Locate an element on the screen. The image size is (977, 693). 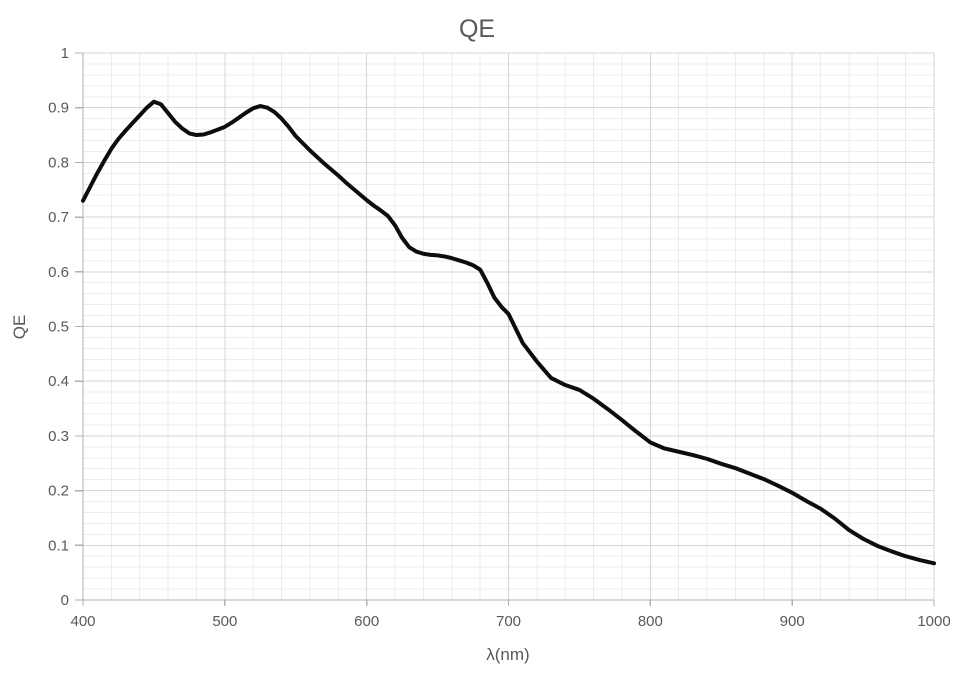
x-tick-label: 800 is located at coordinates (650, 621).